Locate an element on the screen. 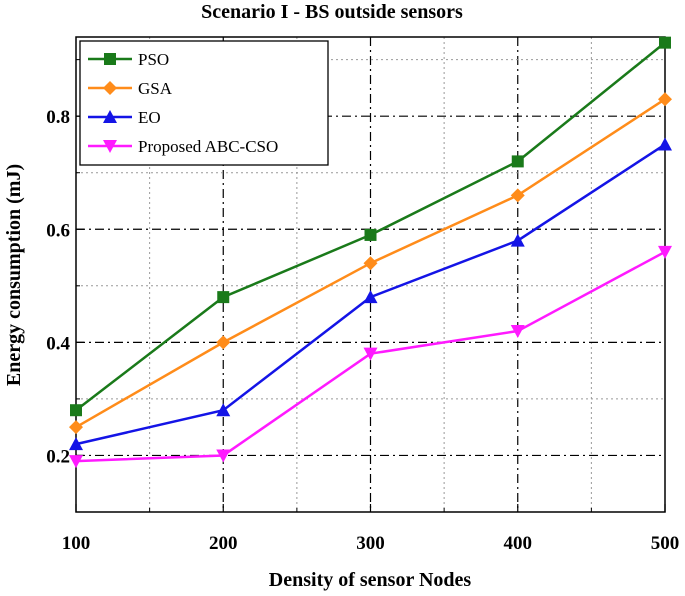 Image resolution: width=685 pixels, height=596 pixels. chart-title: Scenario I - BS outside sensors is located at coordinates (332, 12).